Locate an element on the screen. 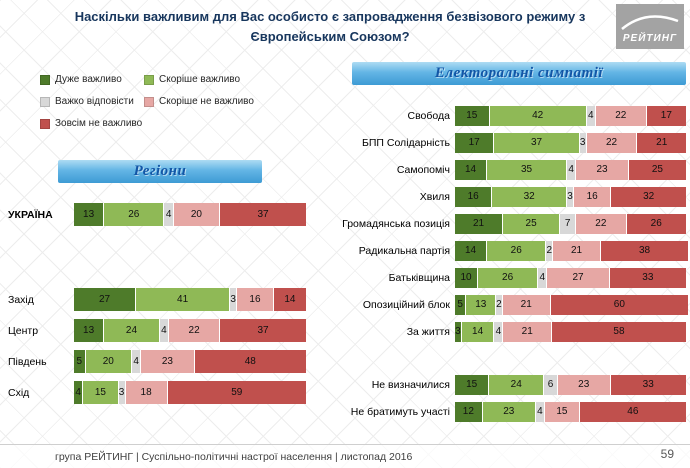 The height and width of the screenshot is (468, 690). bar-segment: 25 is located at coordinates (657, 170).